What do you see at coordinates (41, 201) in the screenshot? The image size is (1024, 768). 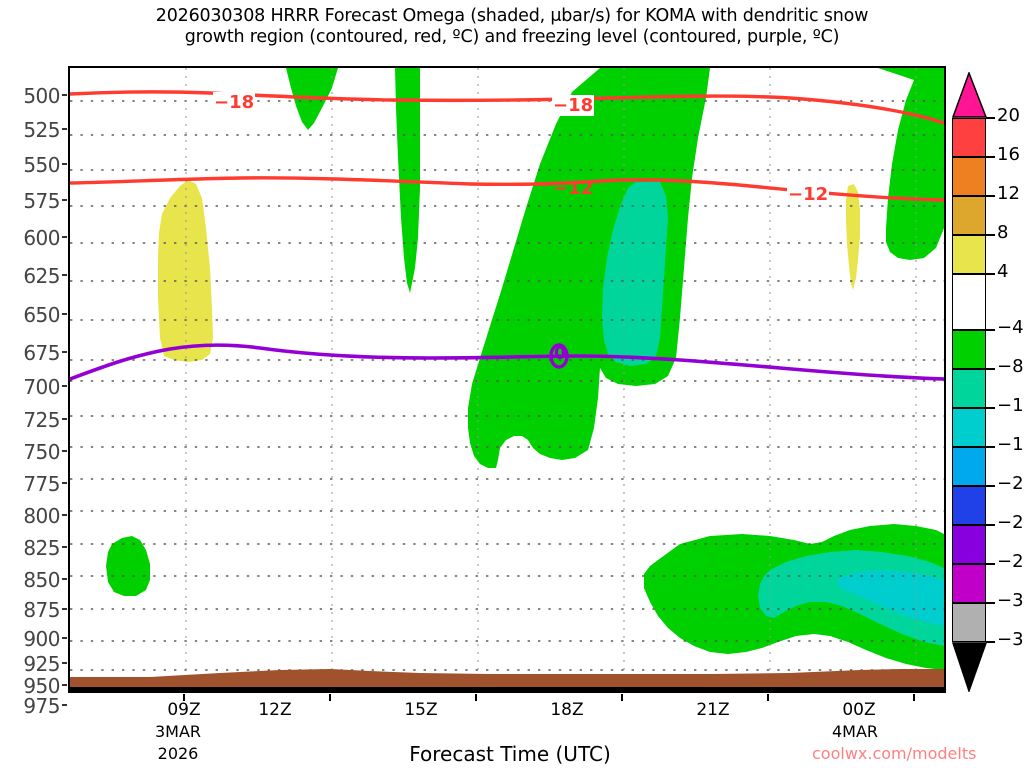 I see `y-axis-label-575: 575` at bounding box center [41, 201].